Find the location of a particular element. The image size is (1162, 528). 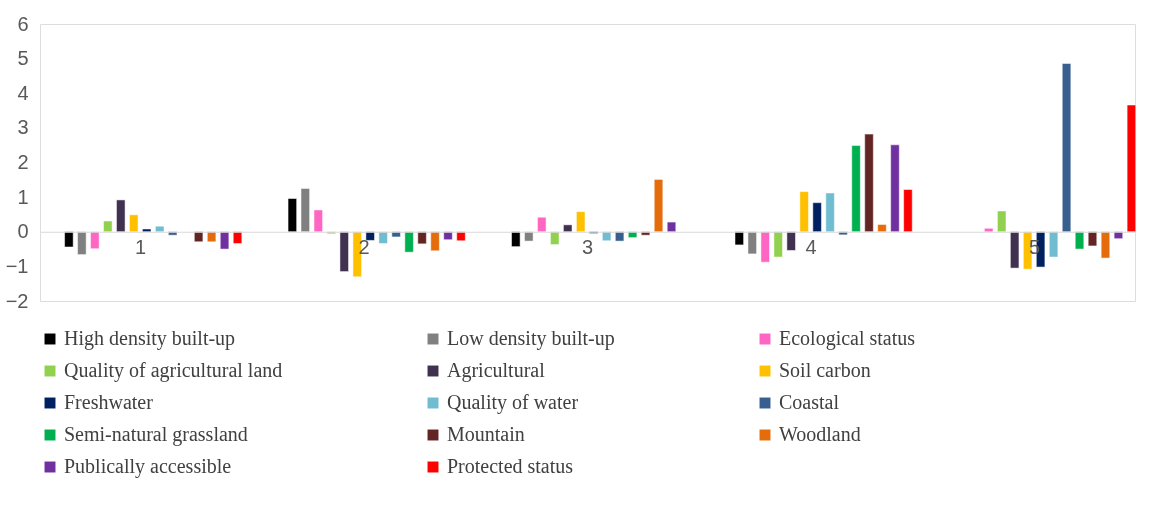

legend-label: Woodland is located at coordinates (820, 434).